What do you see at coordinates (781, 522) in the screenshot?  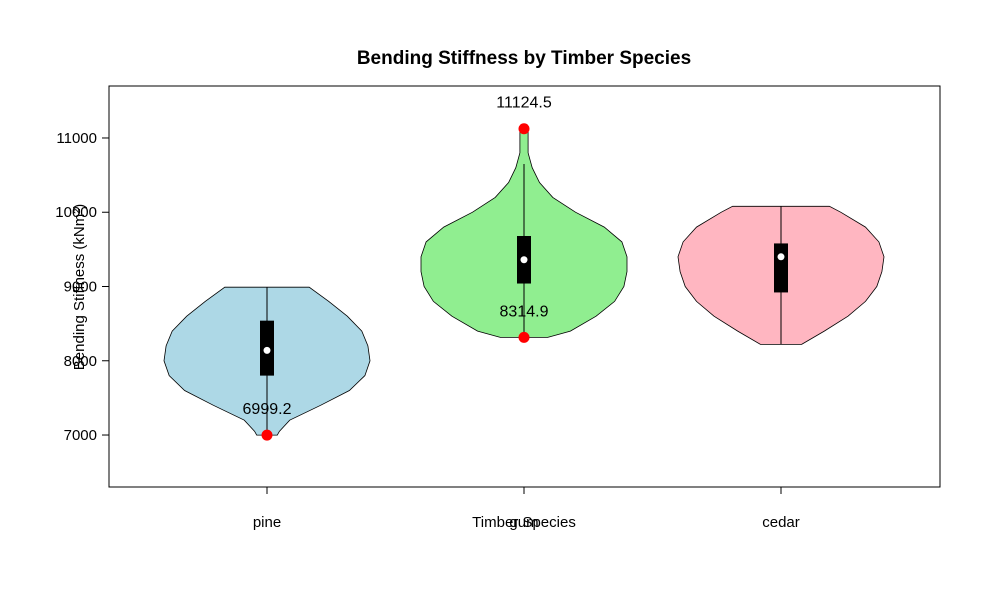 I see `x-tick-label: cedar` at bounding box center [781, 522].